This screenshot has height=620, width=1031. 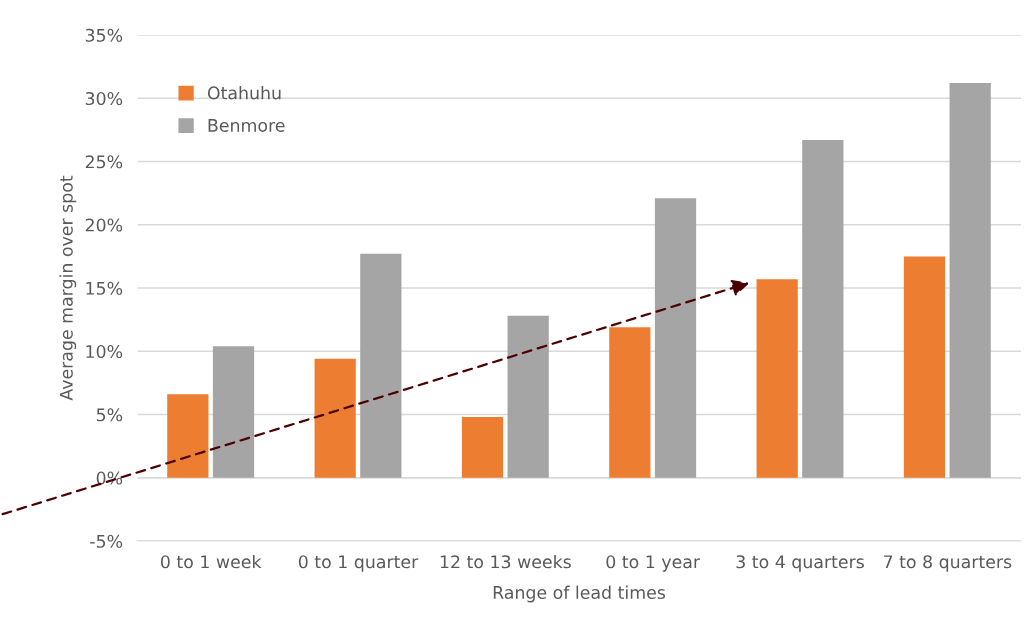 What do you see at coordinates (106, 541) in the screenshot?
I see `y-tick-label: -5%` at bounding box center [106, 541].